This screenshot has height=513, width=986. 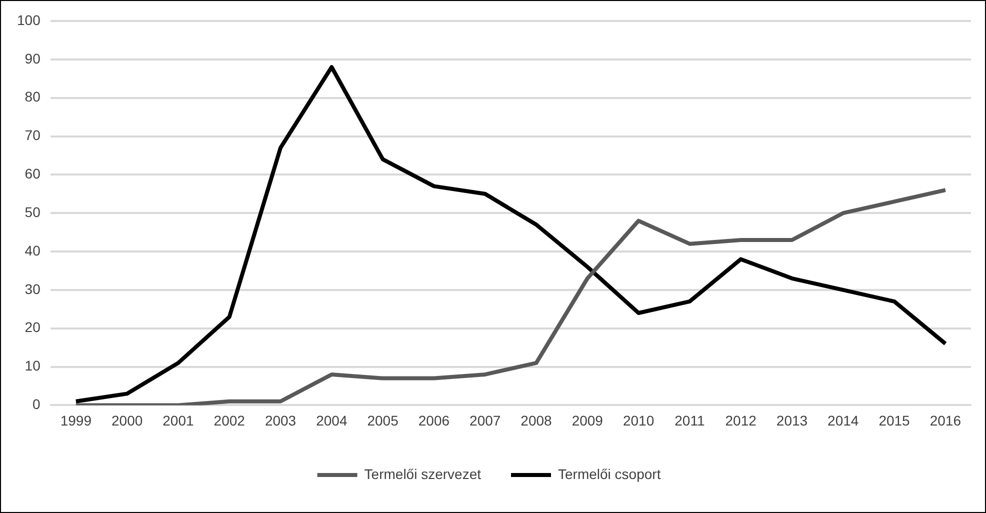 I want to click on x-tick-label: 2009, so click(x=588, y=420).